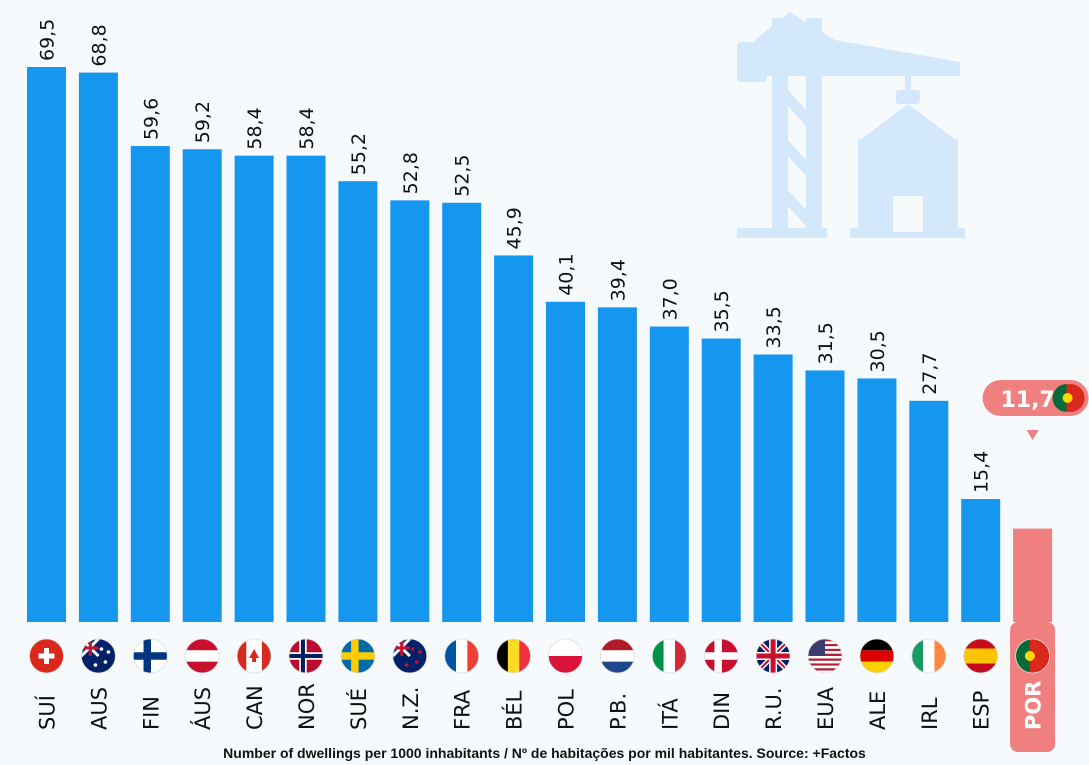 This screenshot has height=765, width=1089. What do you see at coordinates (669, 656) in the screenshot?
I see `italy-flag-icon` at bounding box center [669, 656].